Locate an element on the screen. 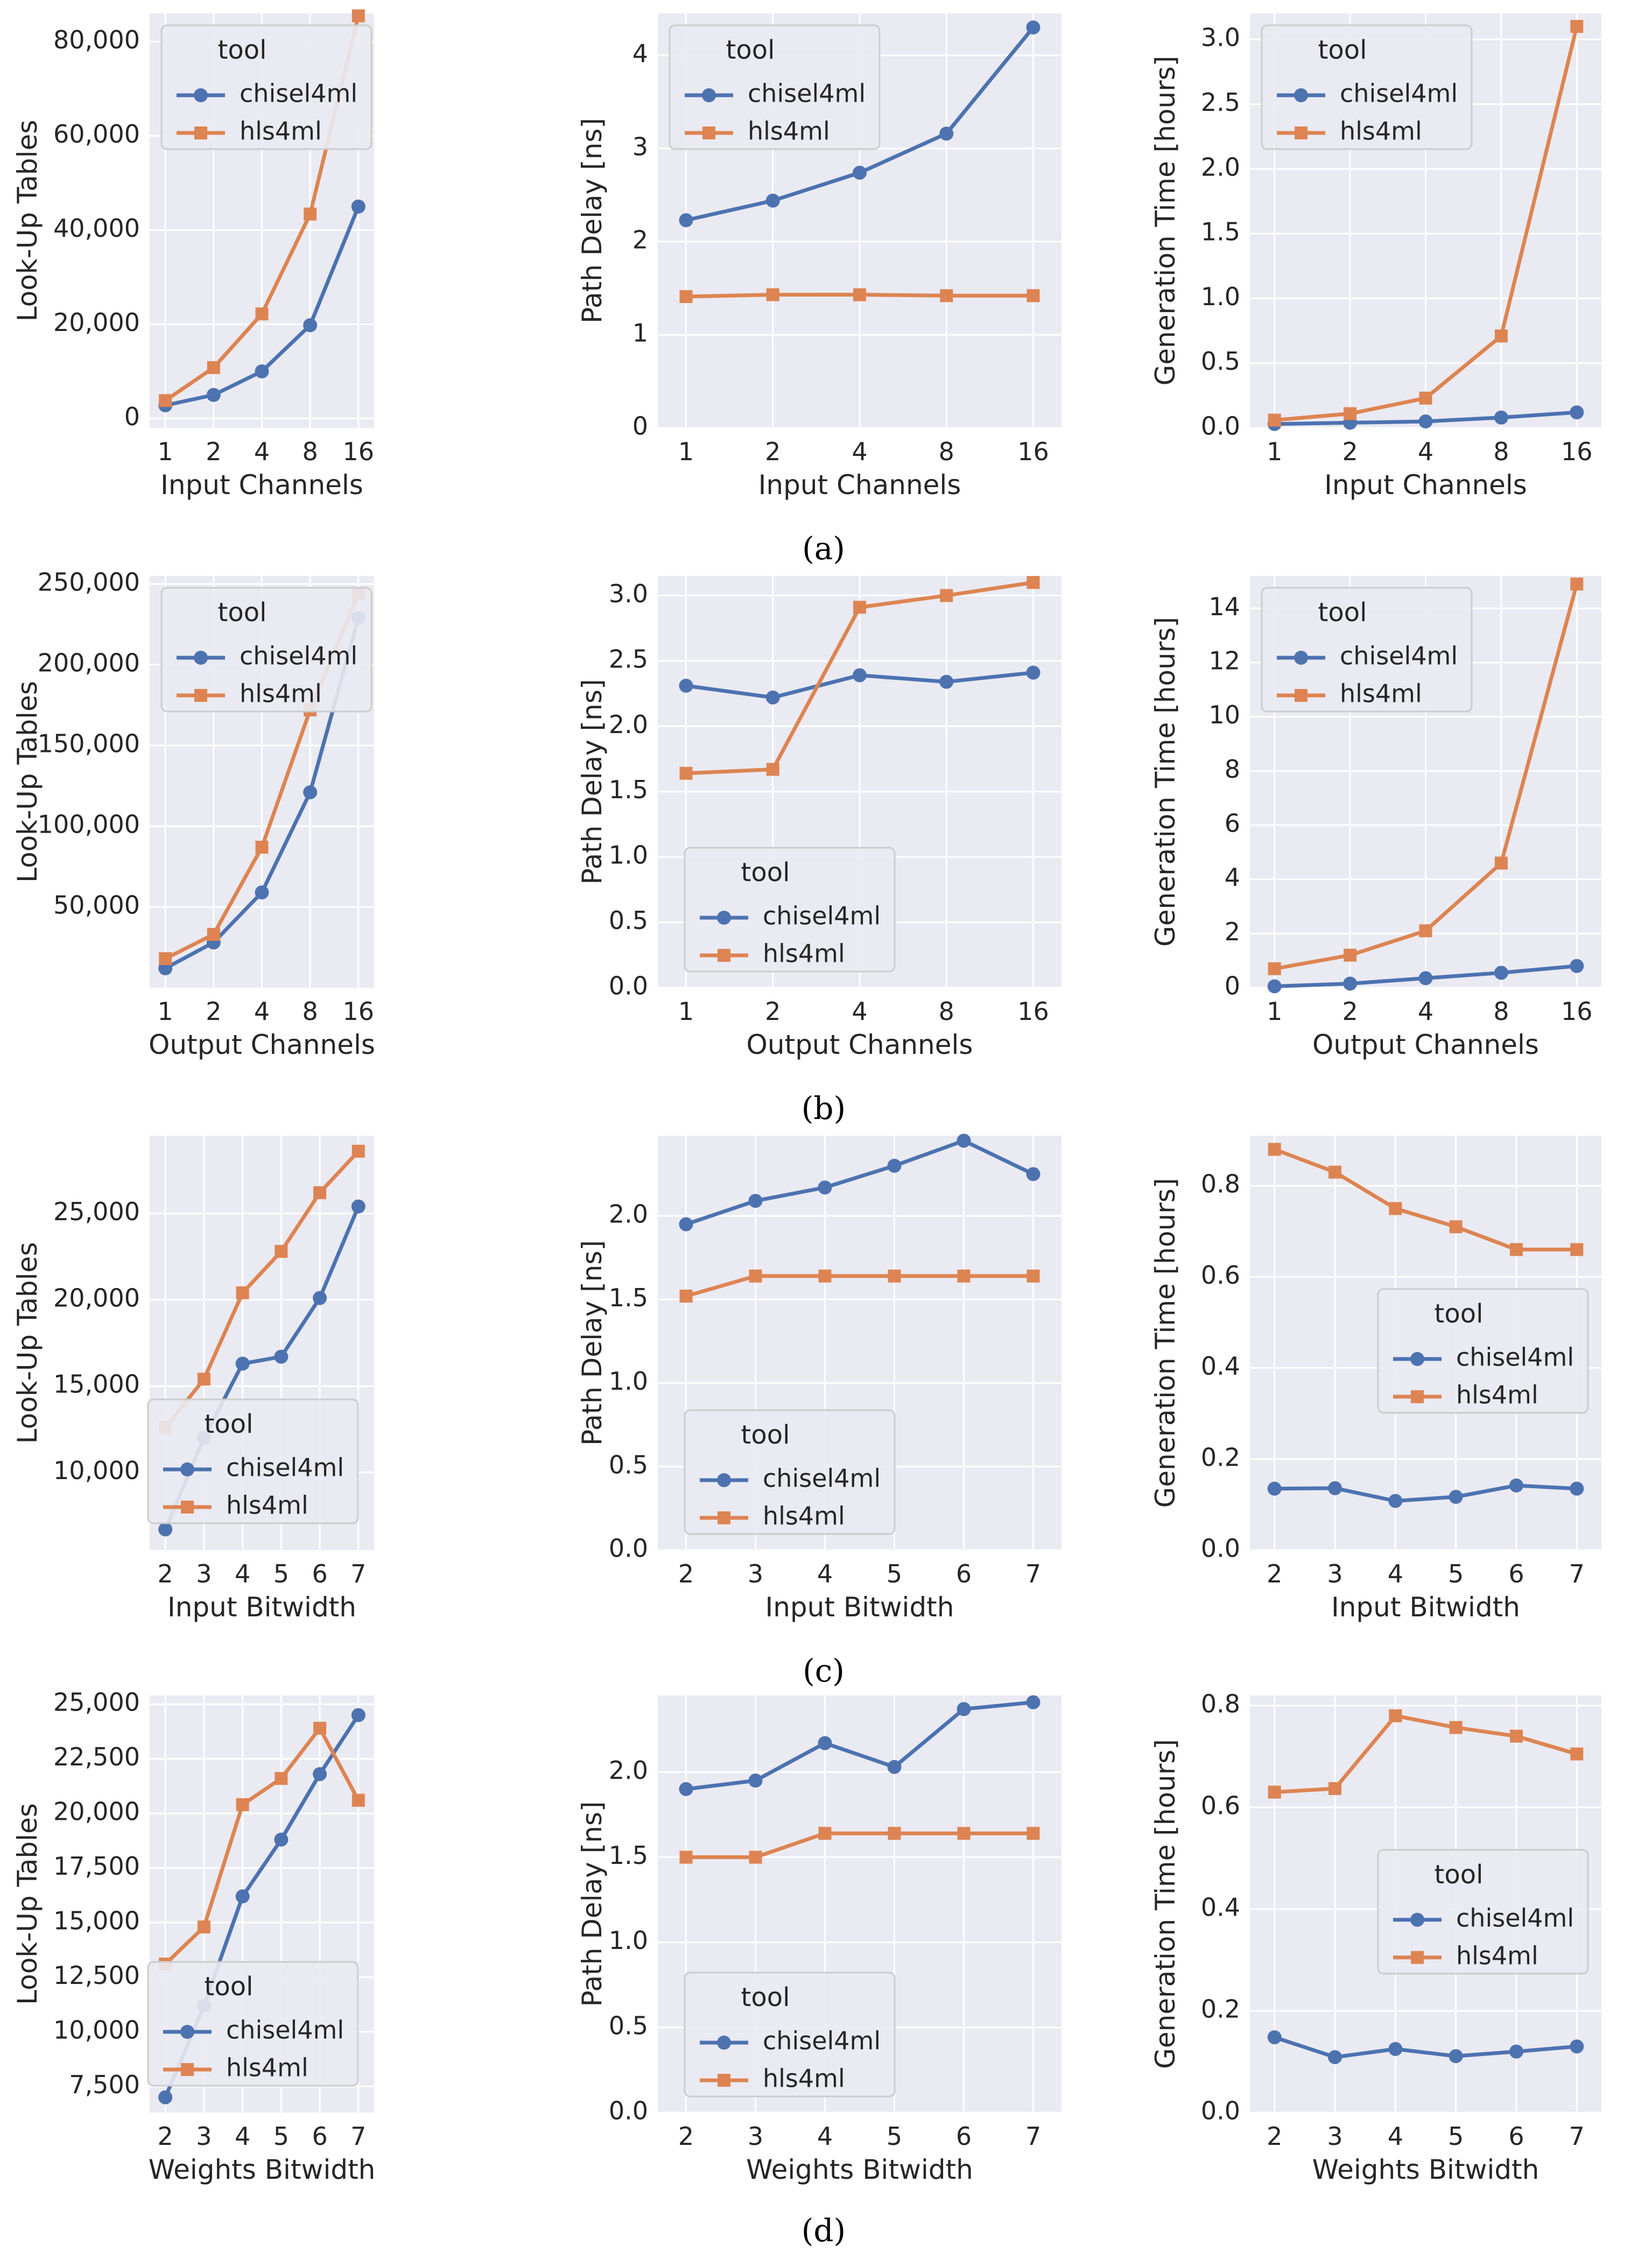 The height and width of the screenshot is (2266, 1652). y-tick-label: 4 is located at coordinates (1232, 877).